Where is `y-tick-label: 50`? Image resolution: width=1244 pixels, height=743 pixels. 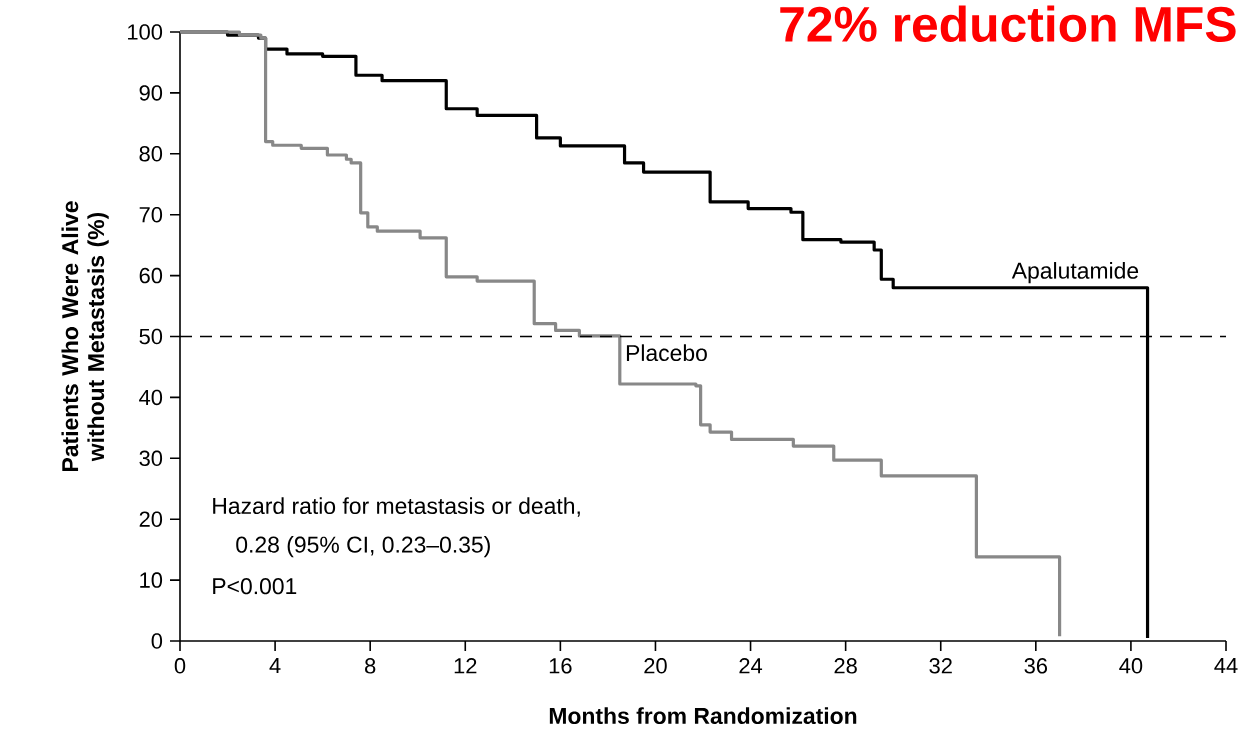 y-tick-label: 50 is located at coordinates (151, 336).